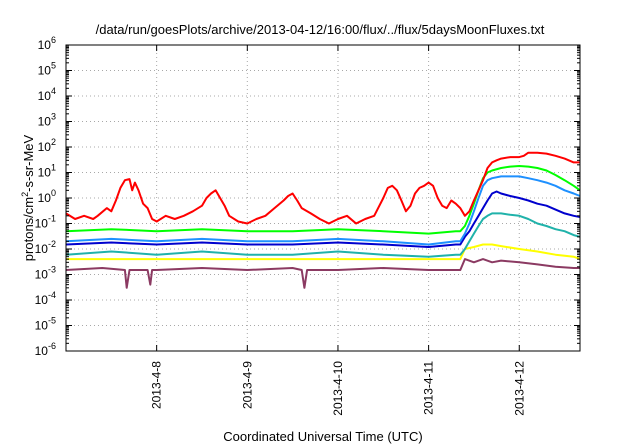 The width and height of the screenshot is (640, 448). What do you see at coordinates (45, 273) in the screenshot?
I see `y-tick-label: 10⁻³` at bounding box center [45, 273].